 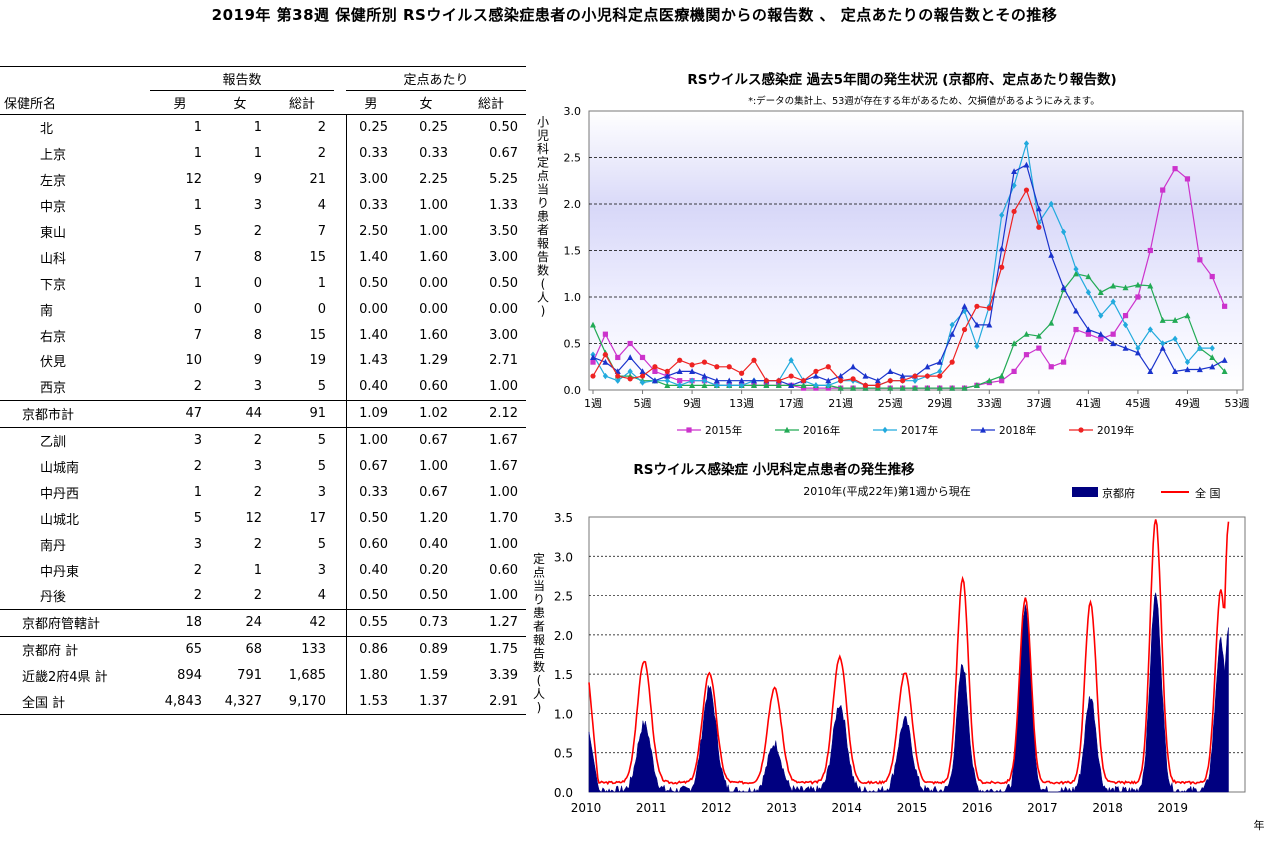 I want to click on cell-value: 0.50, so click(x=504, y=283).